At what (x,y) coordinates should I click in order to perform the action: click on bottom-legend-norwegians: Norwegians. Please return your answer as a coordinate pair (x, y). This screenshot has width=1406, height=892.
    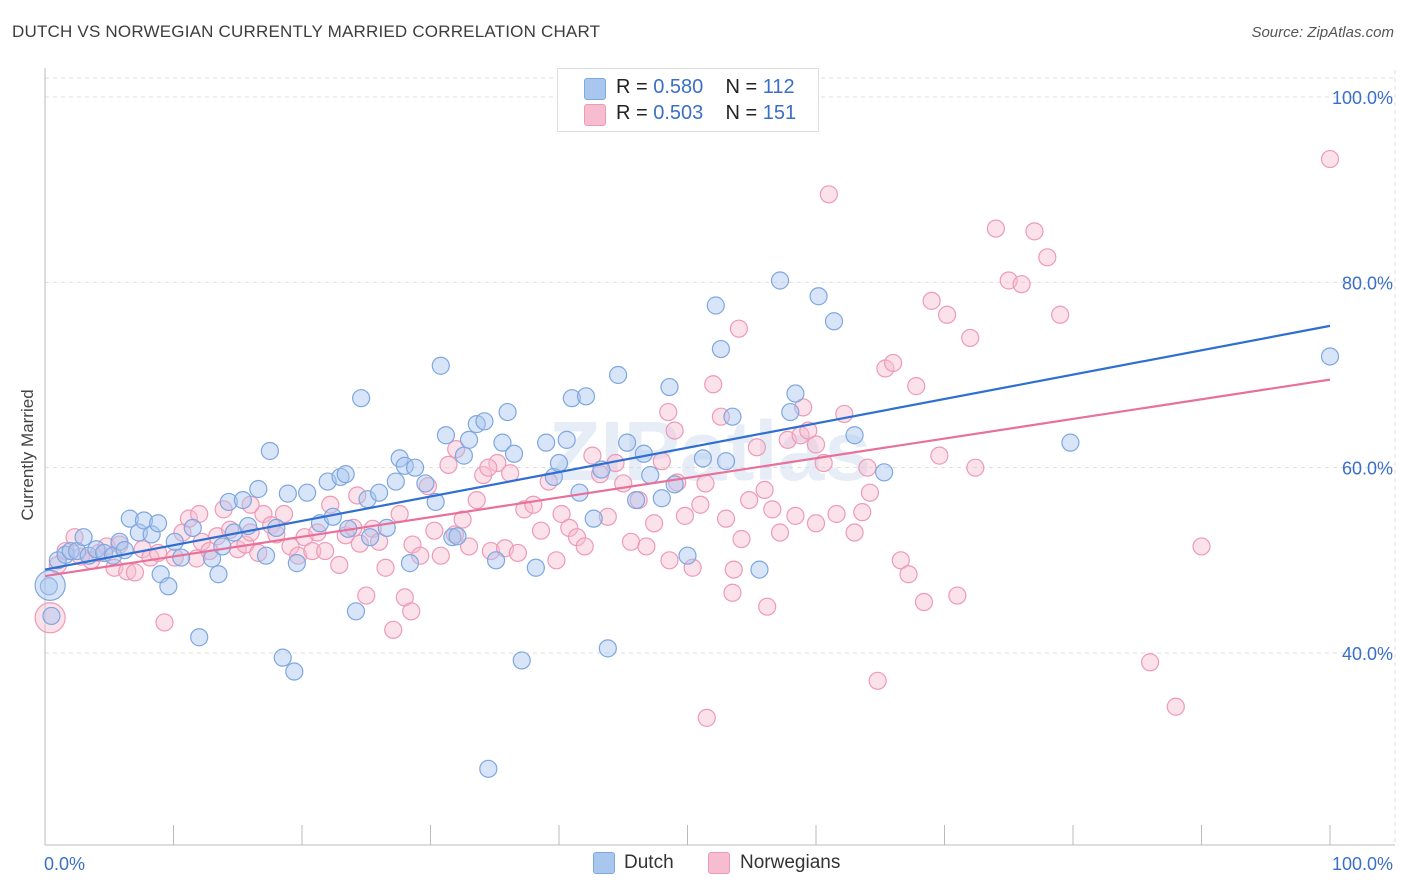
    Looking at the image, I should click on (790, 862).